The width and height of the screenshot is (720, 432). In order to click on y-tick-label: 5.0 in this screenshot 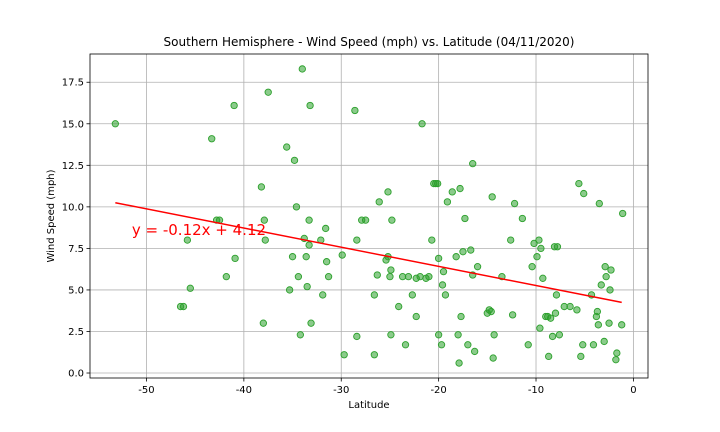, I will do `click(76, 290)`.